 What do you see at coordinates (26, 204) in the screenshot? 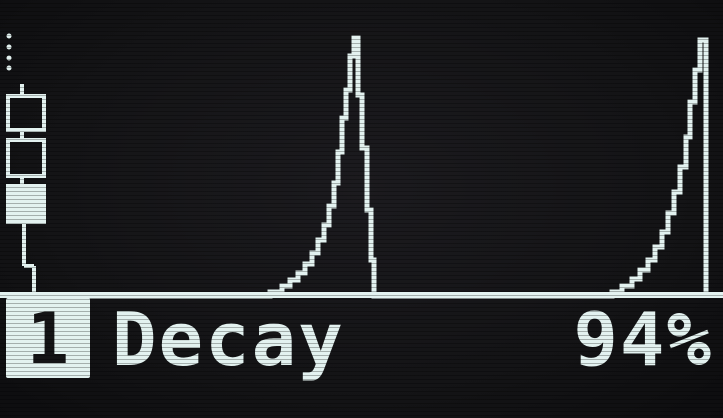
I see `step-box-filled` at bounding box center [26, 204].